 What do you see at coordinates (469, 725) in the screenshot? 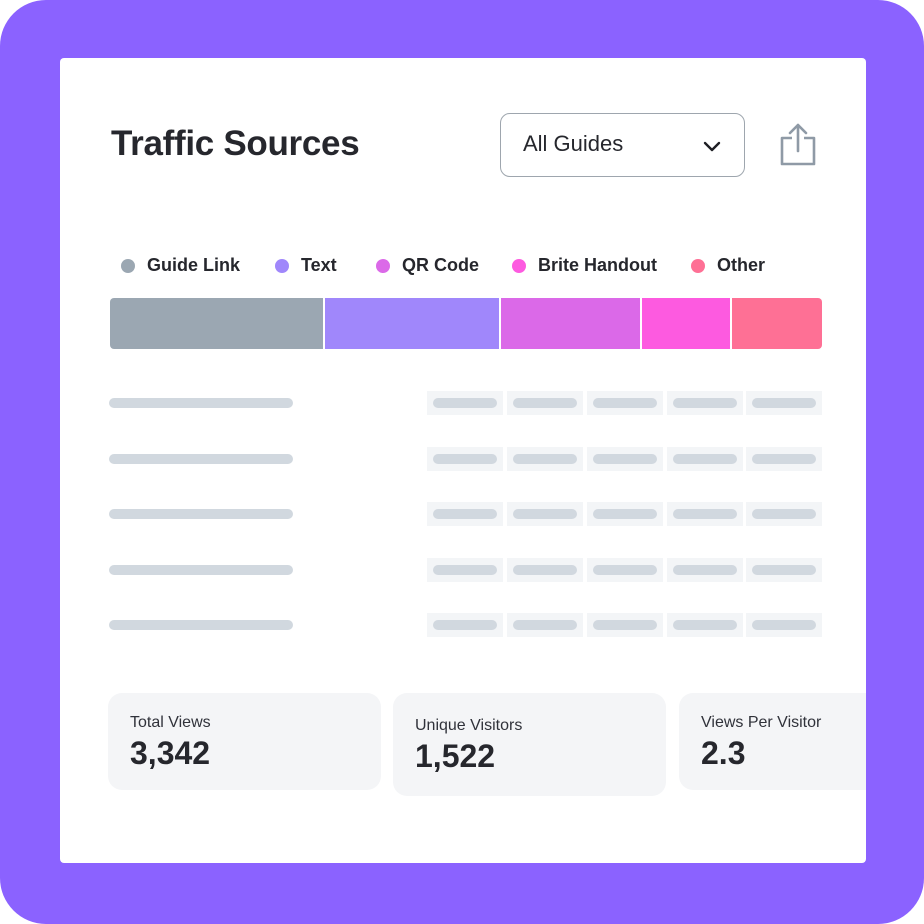
I see `stat-label: Unique Visitors` at bounding box center [469, 725].